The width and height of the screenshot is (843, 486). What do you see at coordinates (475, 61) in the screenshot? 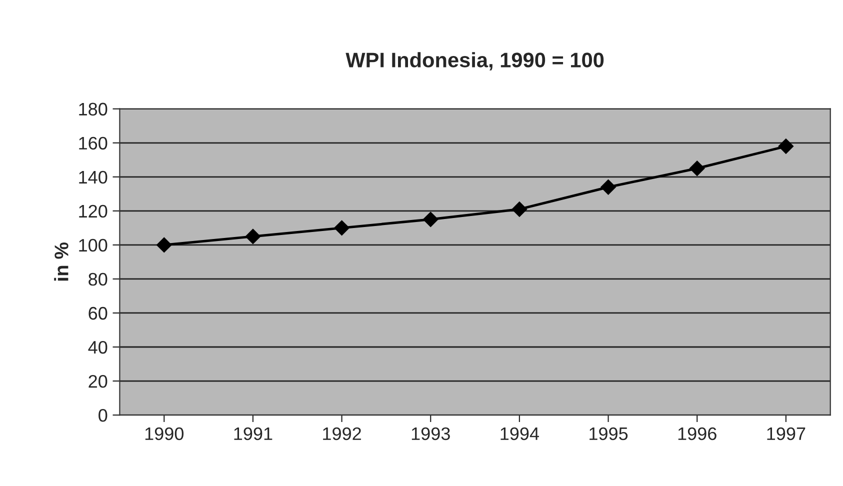
I see `chart-title: WPI Indonesia, 1990 = 100` at bounding box center [475, 61].